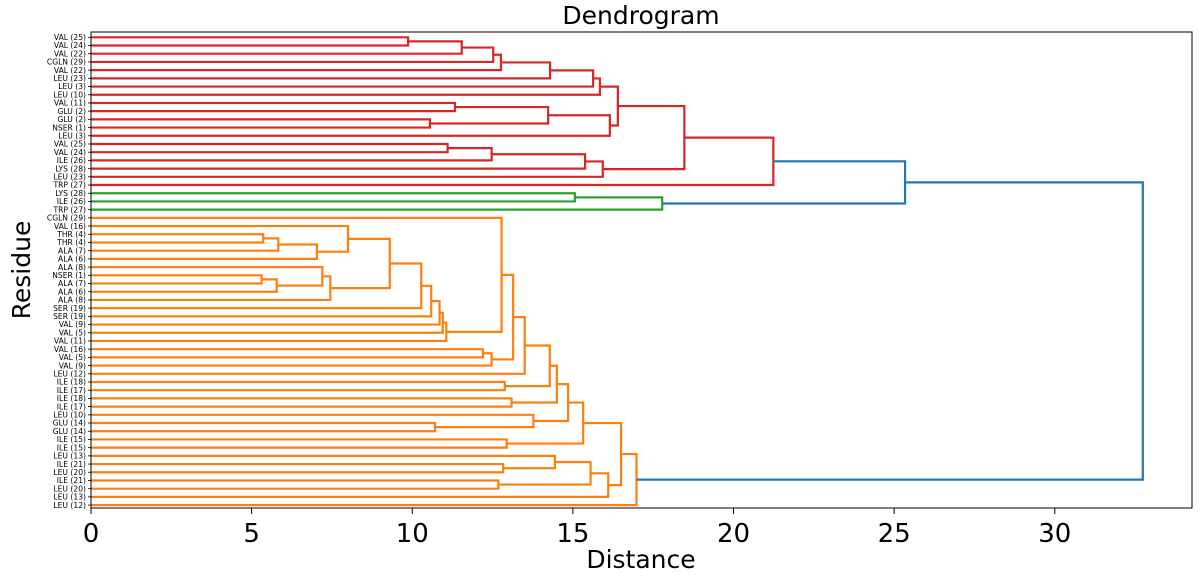 The height and width of the screenshot is (584, 1200). Describe the element at coordinates (1054, 534) in the screenshot. I see `x-tick-label: 30` at that location.